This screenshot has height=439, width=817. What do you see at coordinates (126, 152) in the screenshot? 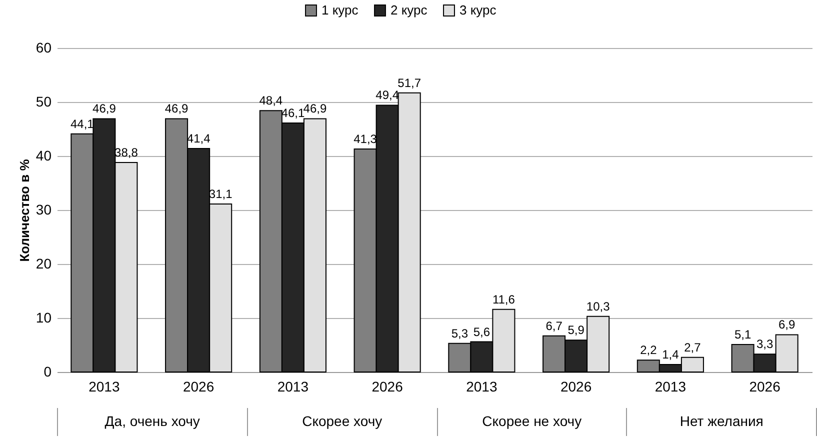
I see `data-label: 38,8` at bounding box center [126, 152].